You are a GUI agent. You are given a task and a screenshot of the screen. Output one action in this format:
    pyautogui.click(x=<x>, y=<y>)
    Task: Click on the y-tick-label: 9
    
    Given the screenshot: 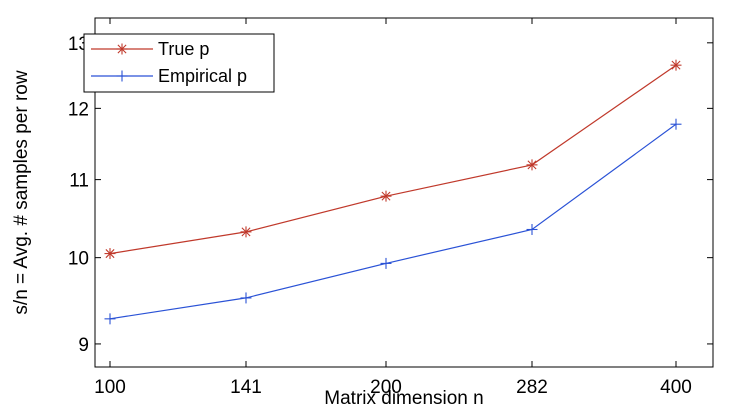 What is the action you would take?
    pyautogui.click(x=83, y=345)
    